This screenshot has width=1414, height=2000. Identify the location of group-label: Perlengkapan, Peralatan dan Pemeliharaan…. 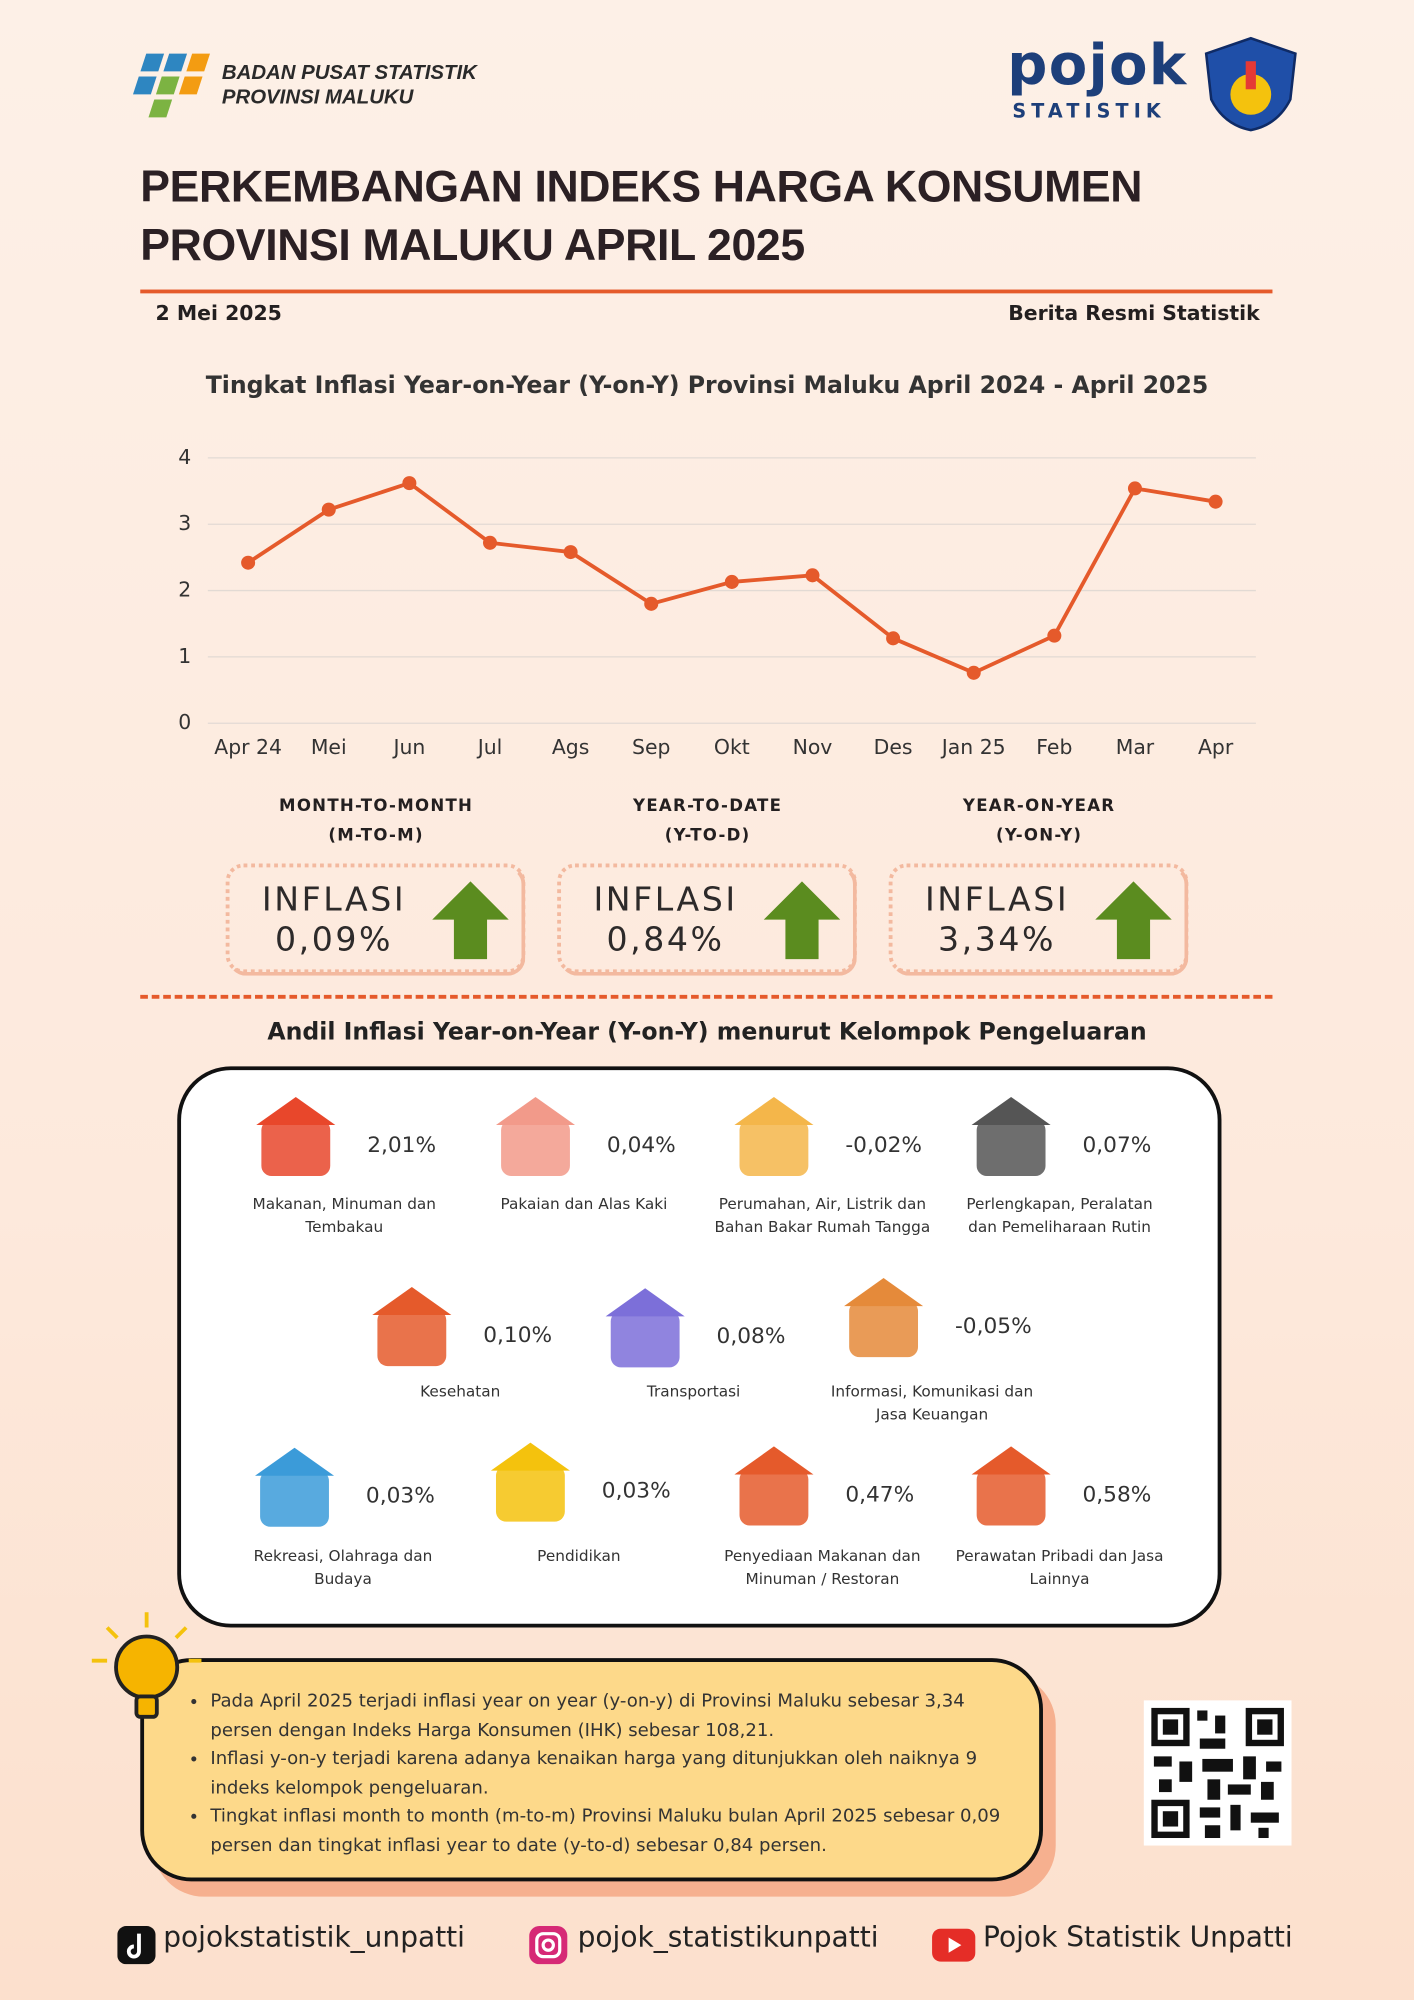
(1059, 1215).